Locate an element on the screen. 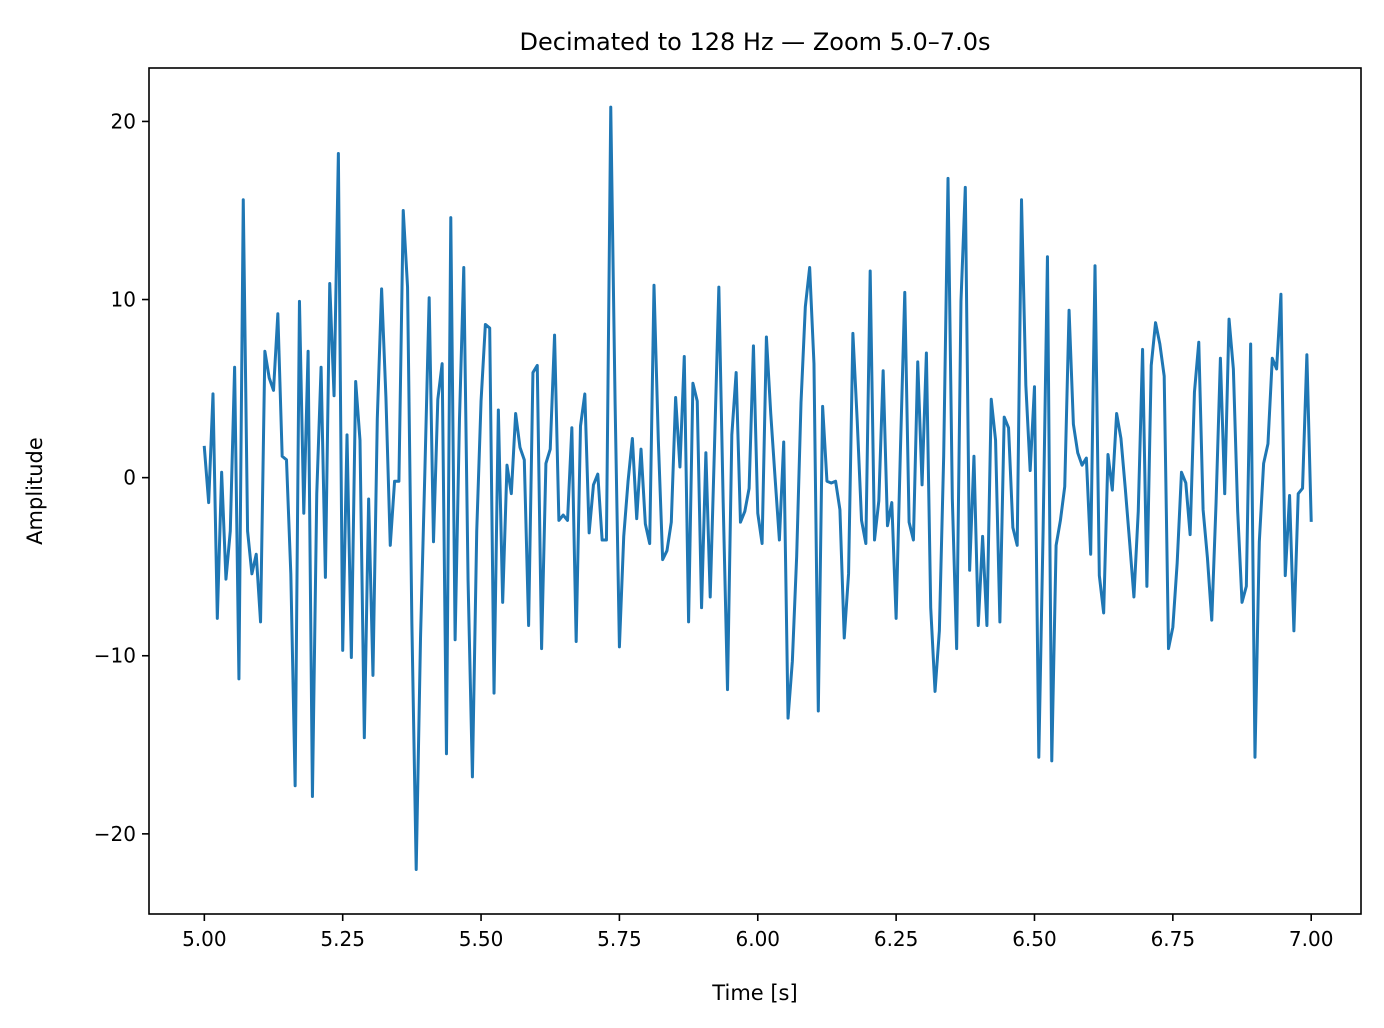 This screenshot has height=1028, width=1384. y-tick-label: 10 is located at coordinates (123, 300).